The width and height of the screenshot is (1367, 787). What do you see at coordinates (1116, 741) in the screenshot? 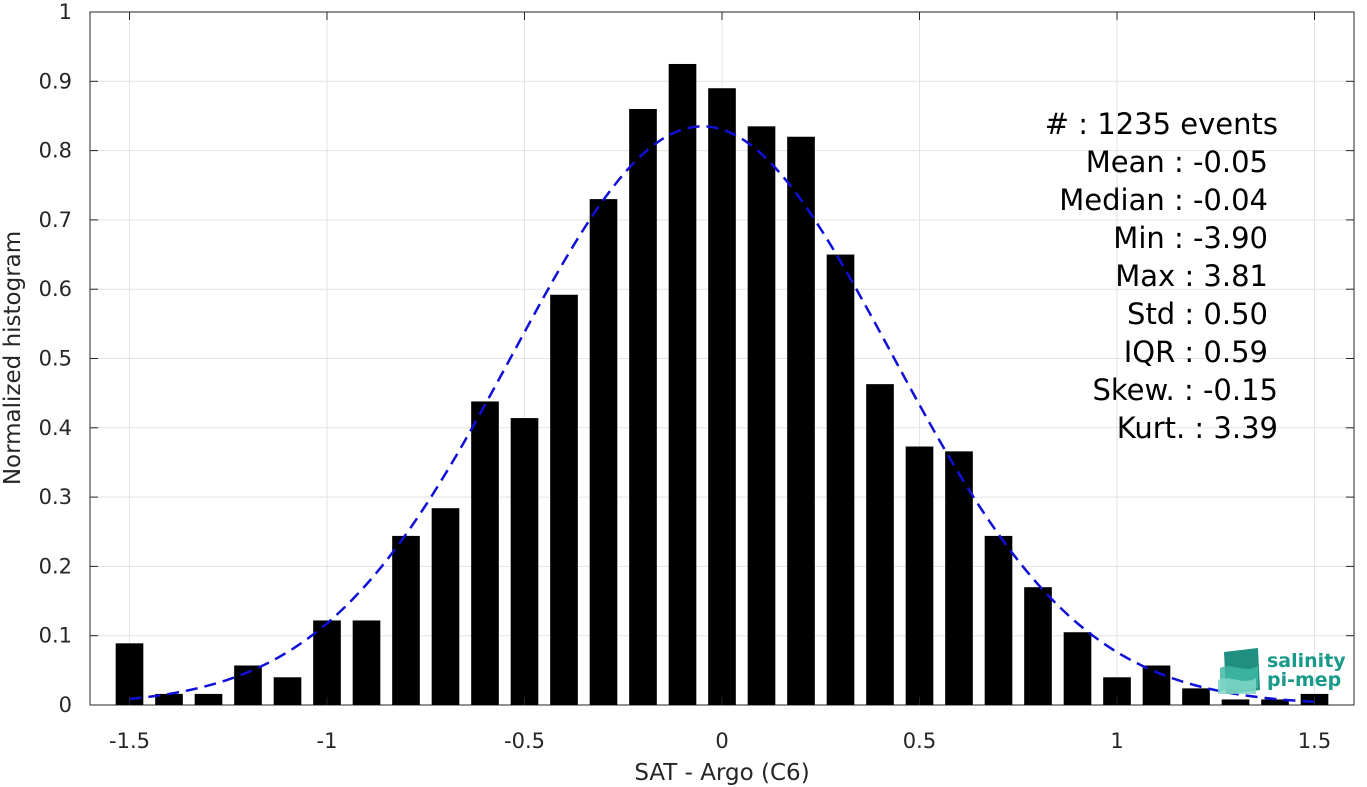
I see `x-tick-label: 1` at bounding box center [1116, 741].